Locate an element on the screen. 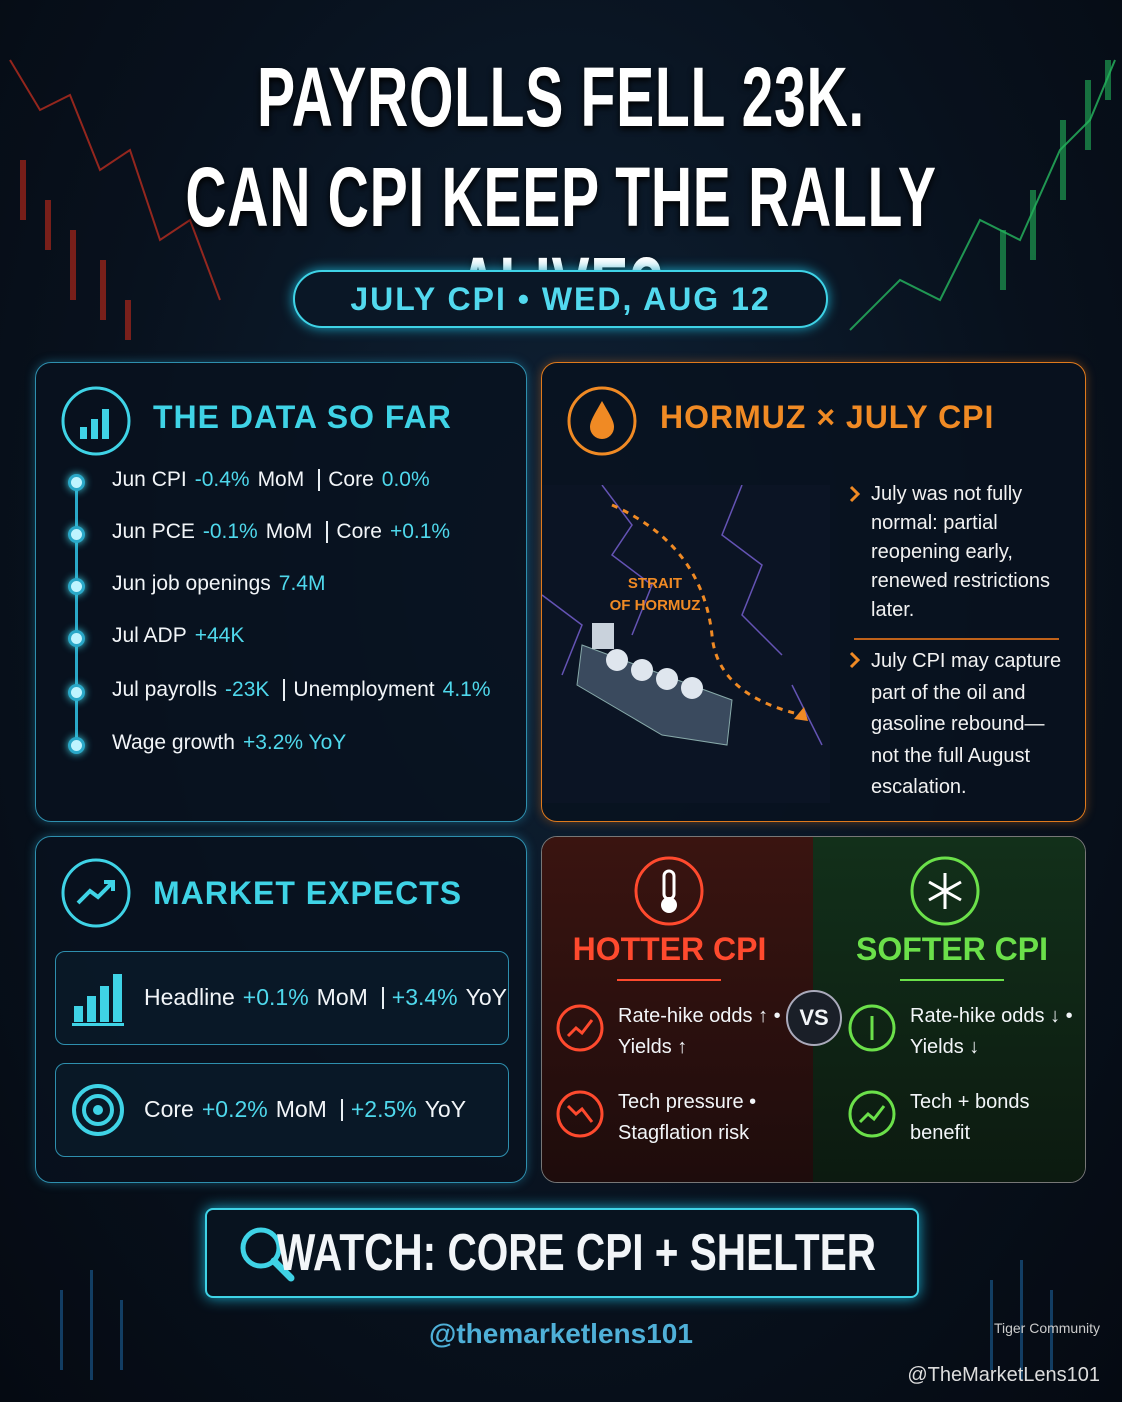 This screenshot has height=1402, width=1122. text: YoY is located at coordinates (486, 997).